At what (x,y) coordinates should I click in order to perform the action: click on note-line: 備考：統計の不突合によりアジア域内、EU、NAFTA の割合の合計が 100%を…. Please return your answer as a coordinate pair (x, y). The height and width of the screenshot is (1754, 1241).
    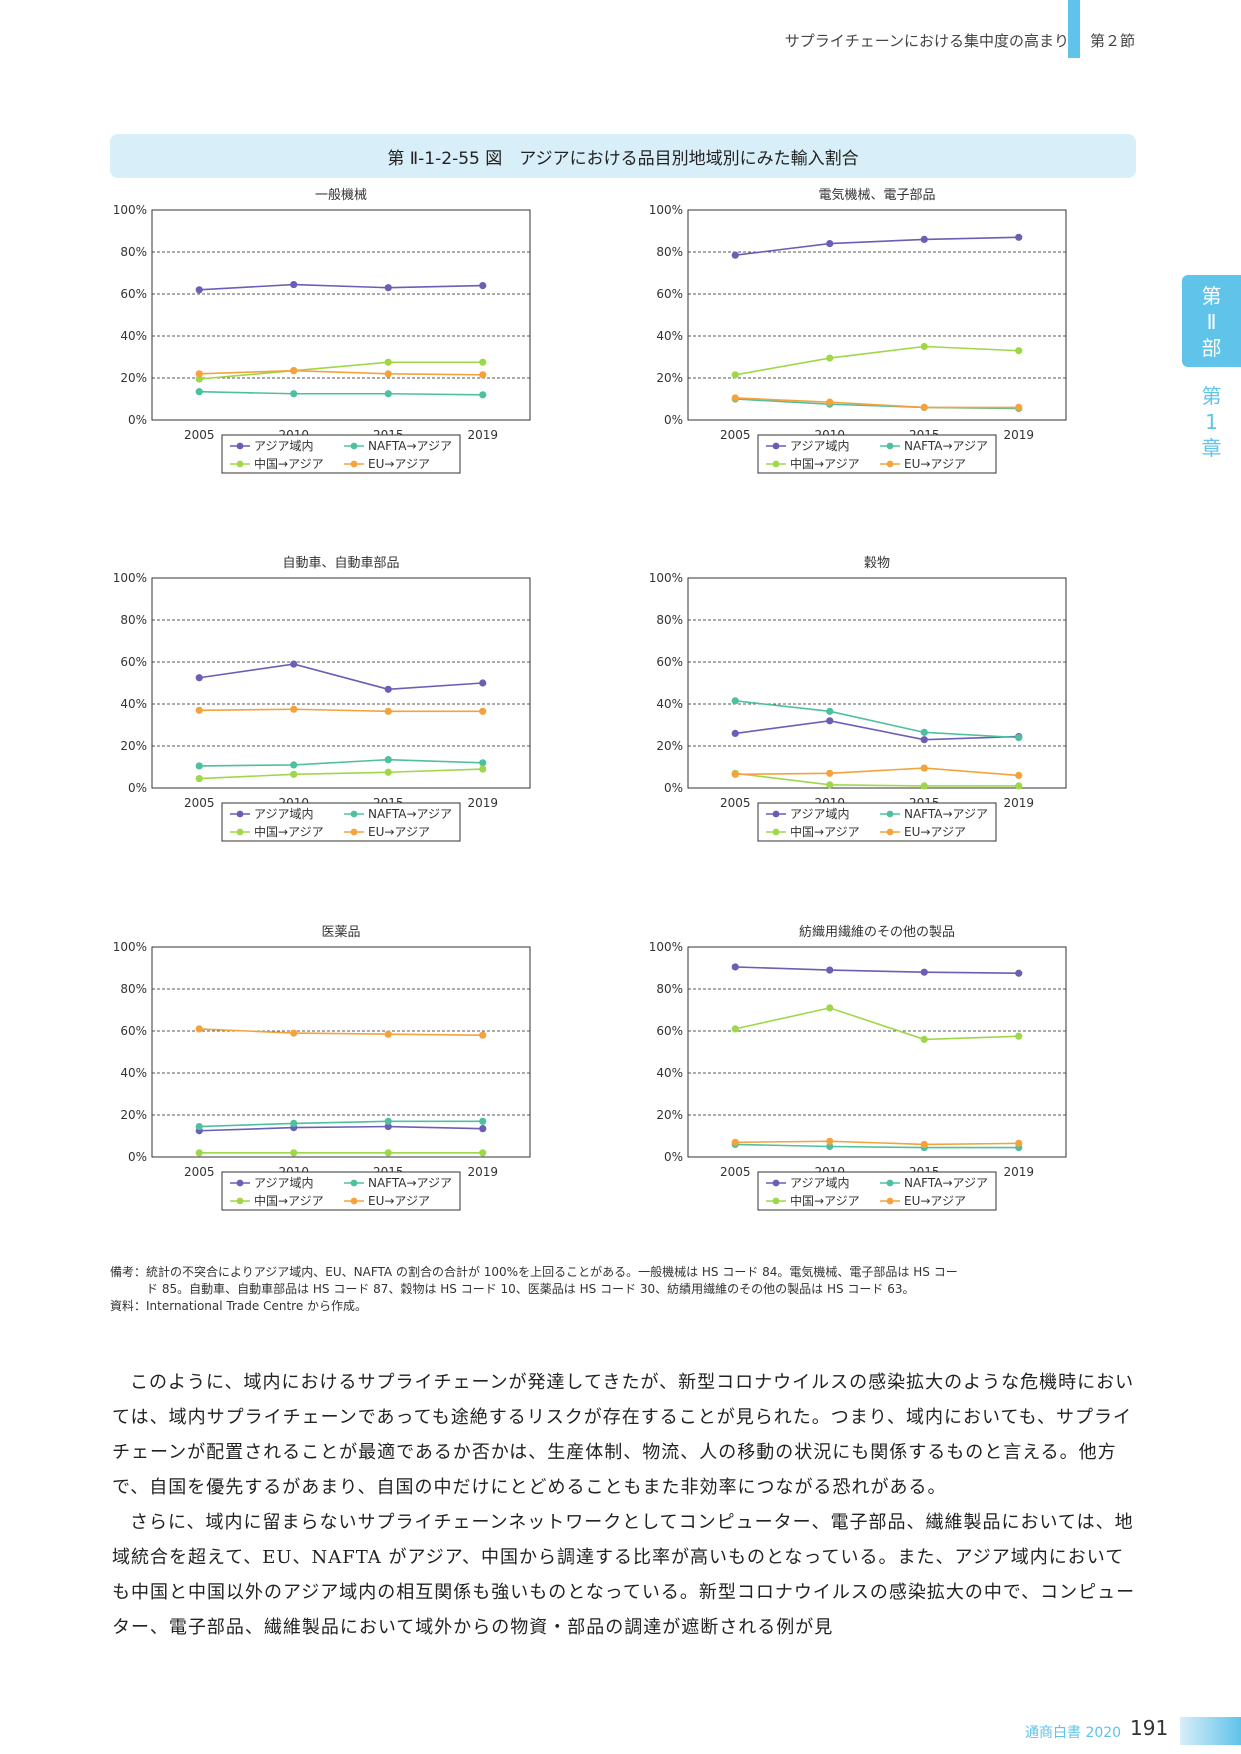
    Looking at the image, I should click on (534, 1272).